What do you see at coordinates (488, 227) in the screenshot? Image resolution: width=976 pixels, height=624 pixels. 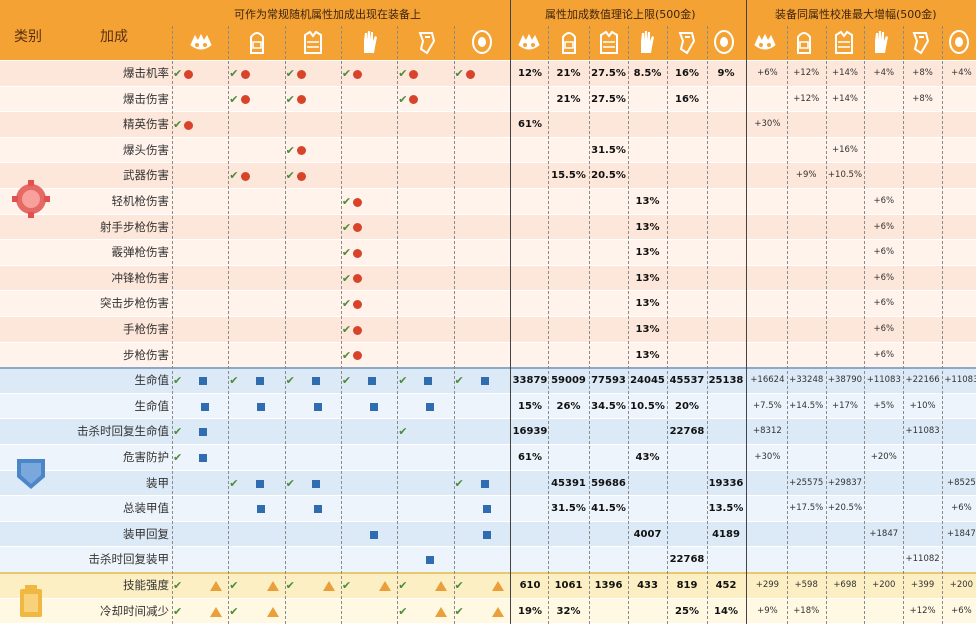 I see `table-row: 射手步枪伤害 ✔ 13% +6%` at bounding box center [488, 227].